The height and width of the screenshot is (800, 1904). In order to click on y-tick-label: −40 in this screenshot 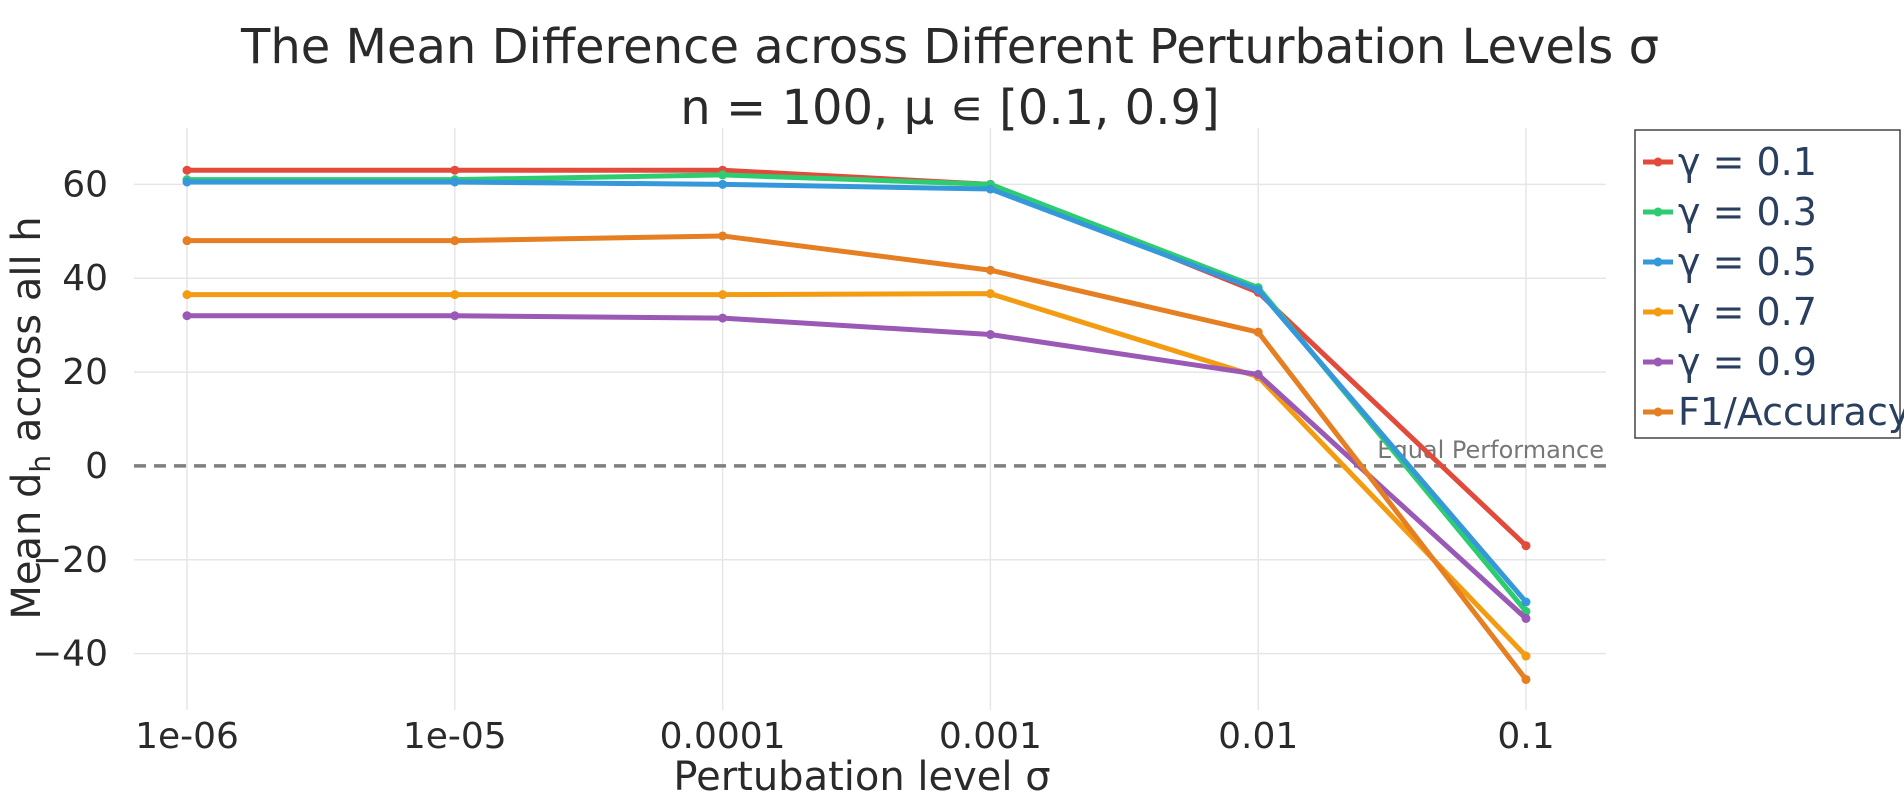, I will do `click(70, 654)`.